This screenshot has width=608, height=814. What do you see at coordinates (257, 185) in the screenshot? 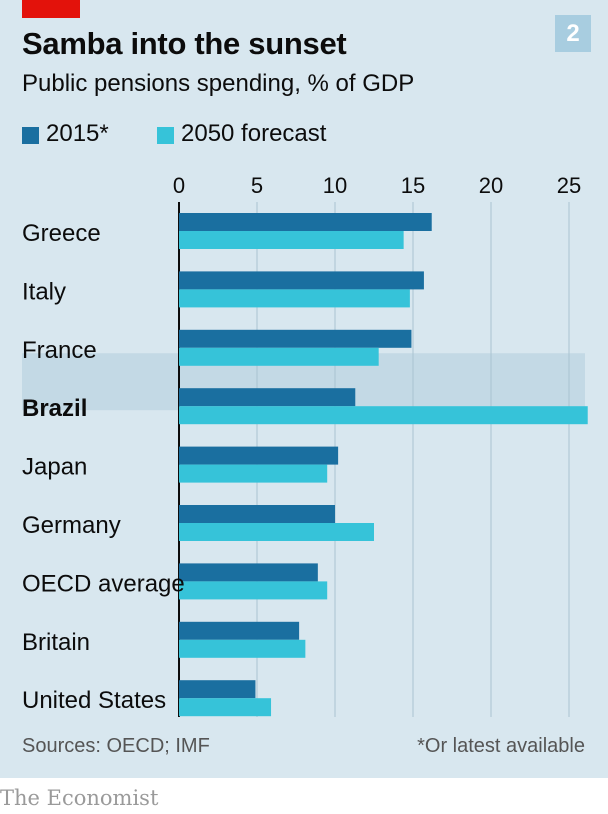
I see `x-tick-label-5: 5` at bounding box center [257, 185].